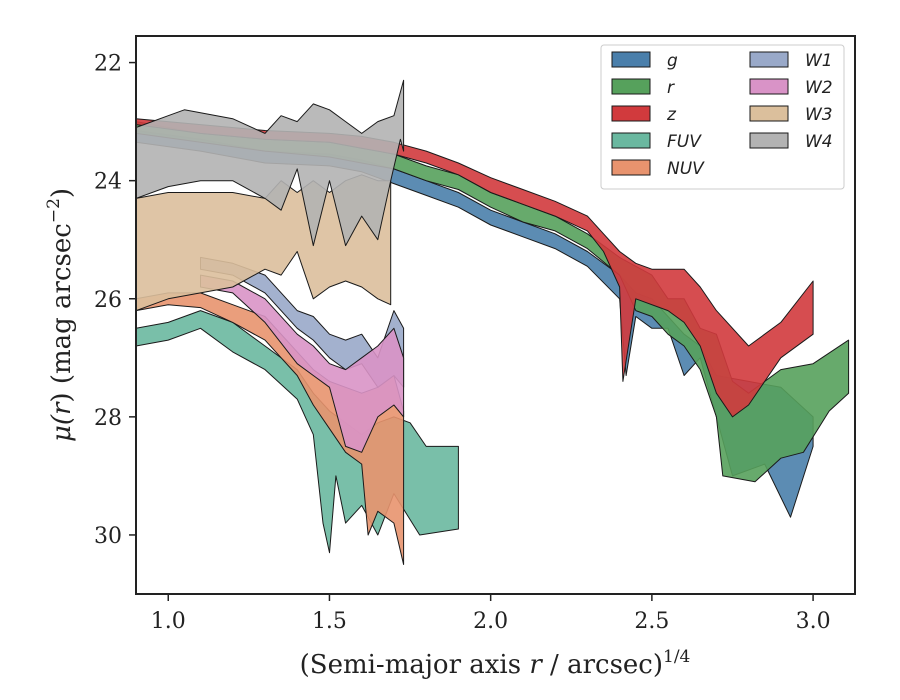 The image size is (900, 700). Describe the element at coordinates (769, 140) in the screenshot. I see `legend-swatch-w4` at that location.